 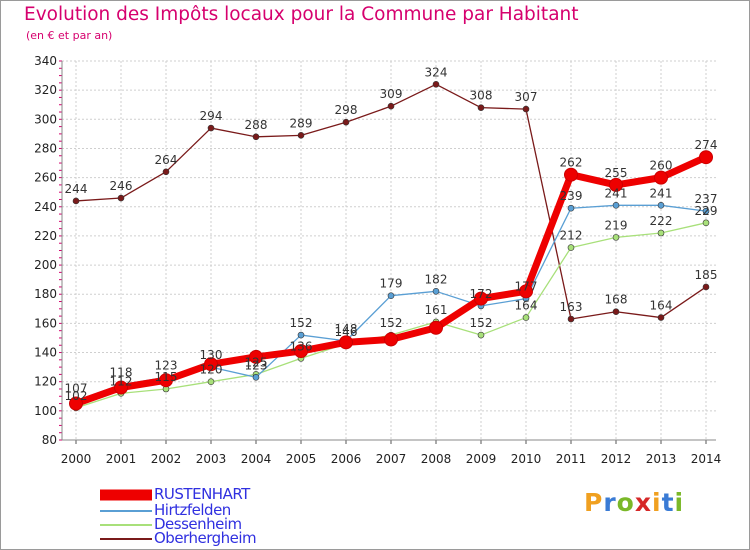 What do you see at coordinates (121, 459) in the screenshot?
I see `x-tick-label: 2001` at bounding box center [121, 459].